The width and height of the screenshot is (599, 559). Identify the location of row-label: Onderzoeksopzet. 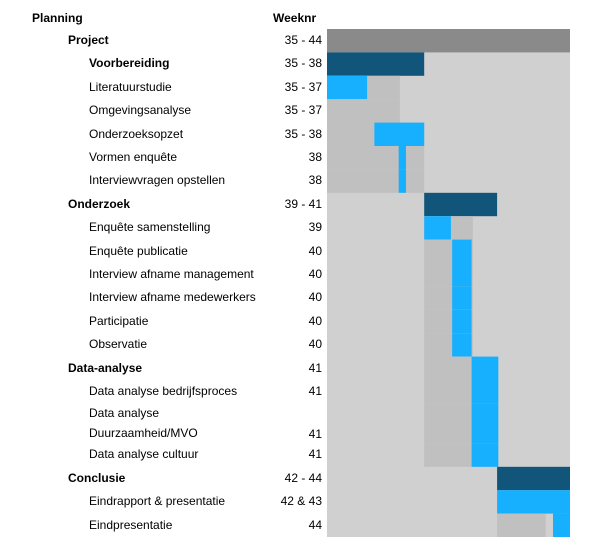
(136, 133).